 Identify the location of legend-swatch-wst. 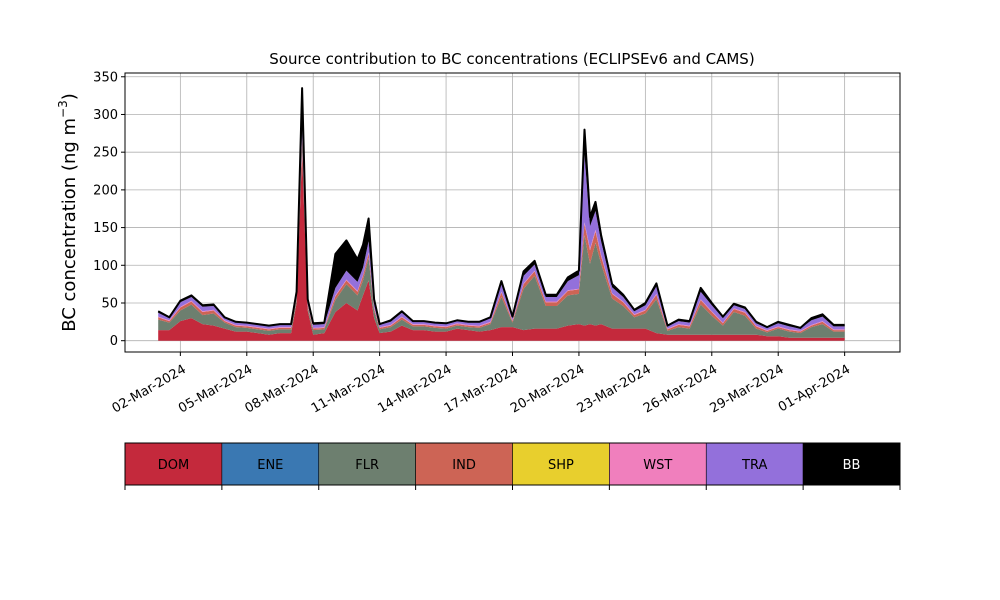
(658, 464).